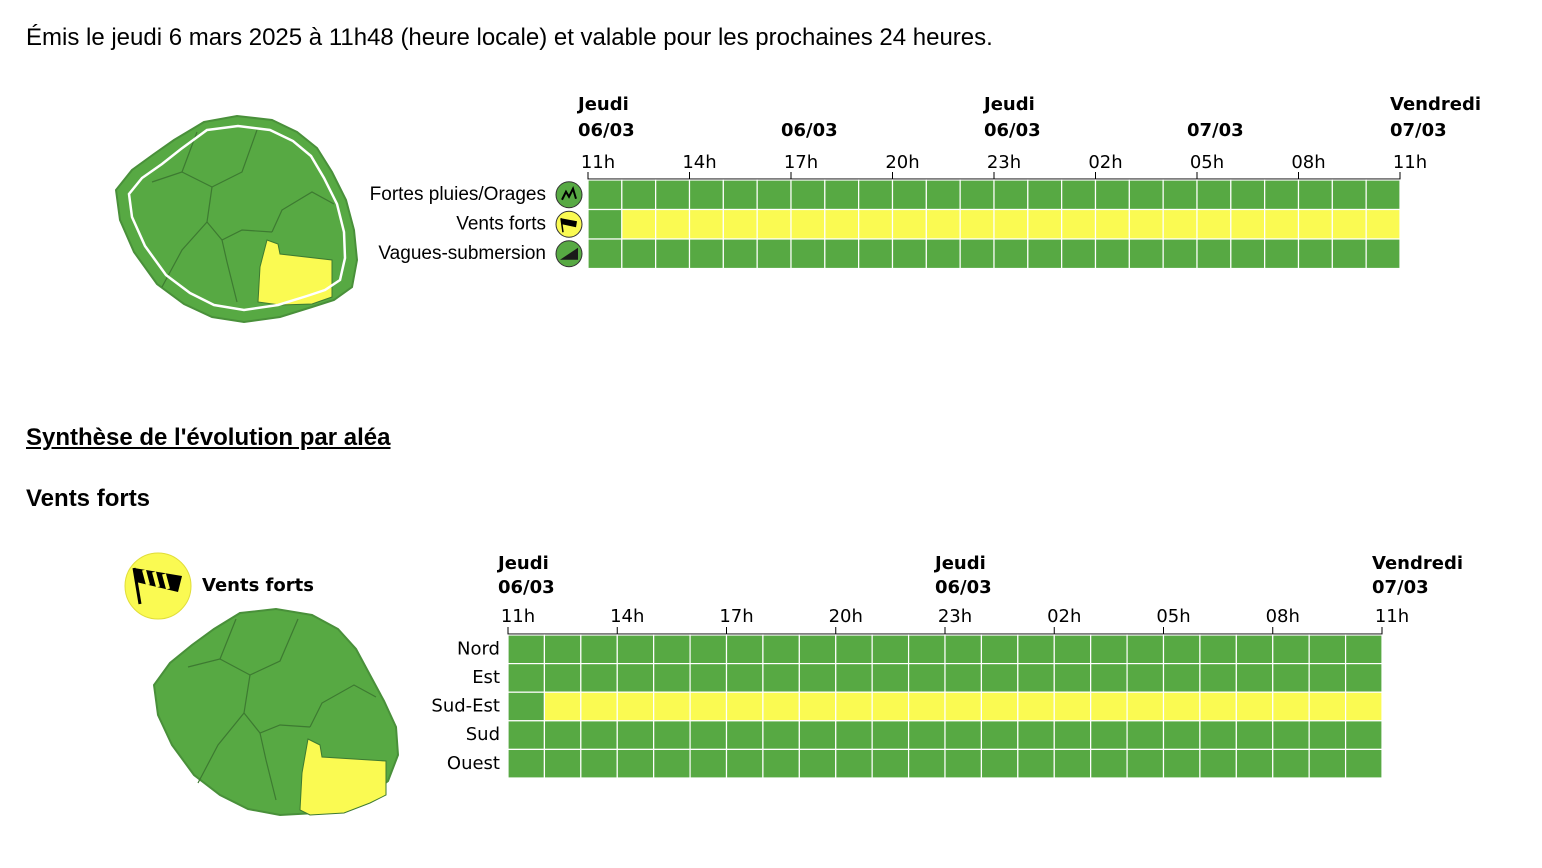  I want to click on row-label: Vents forts, so click(501, 224).